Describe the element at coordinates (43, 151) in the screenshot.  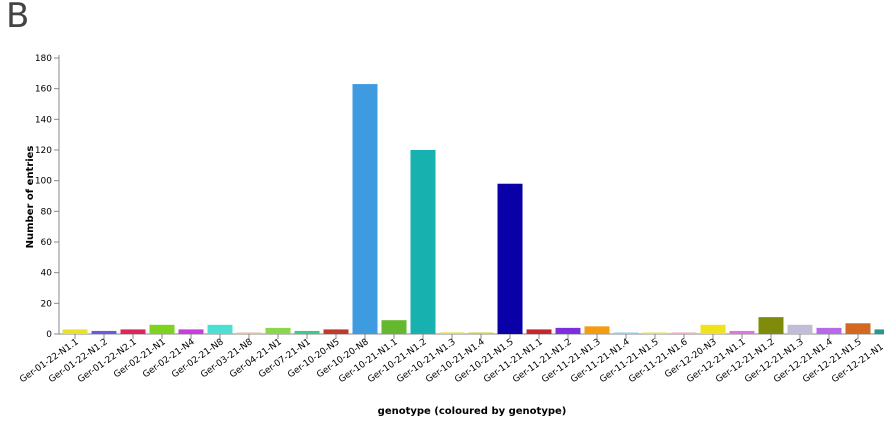
I see `y-tick-label: 120` at that location.